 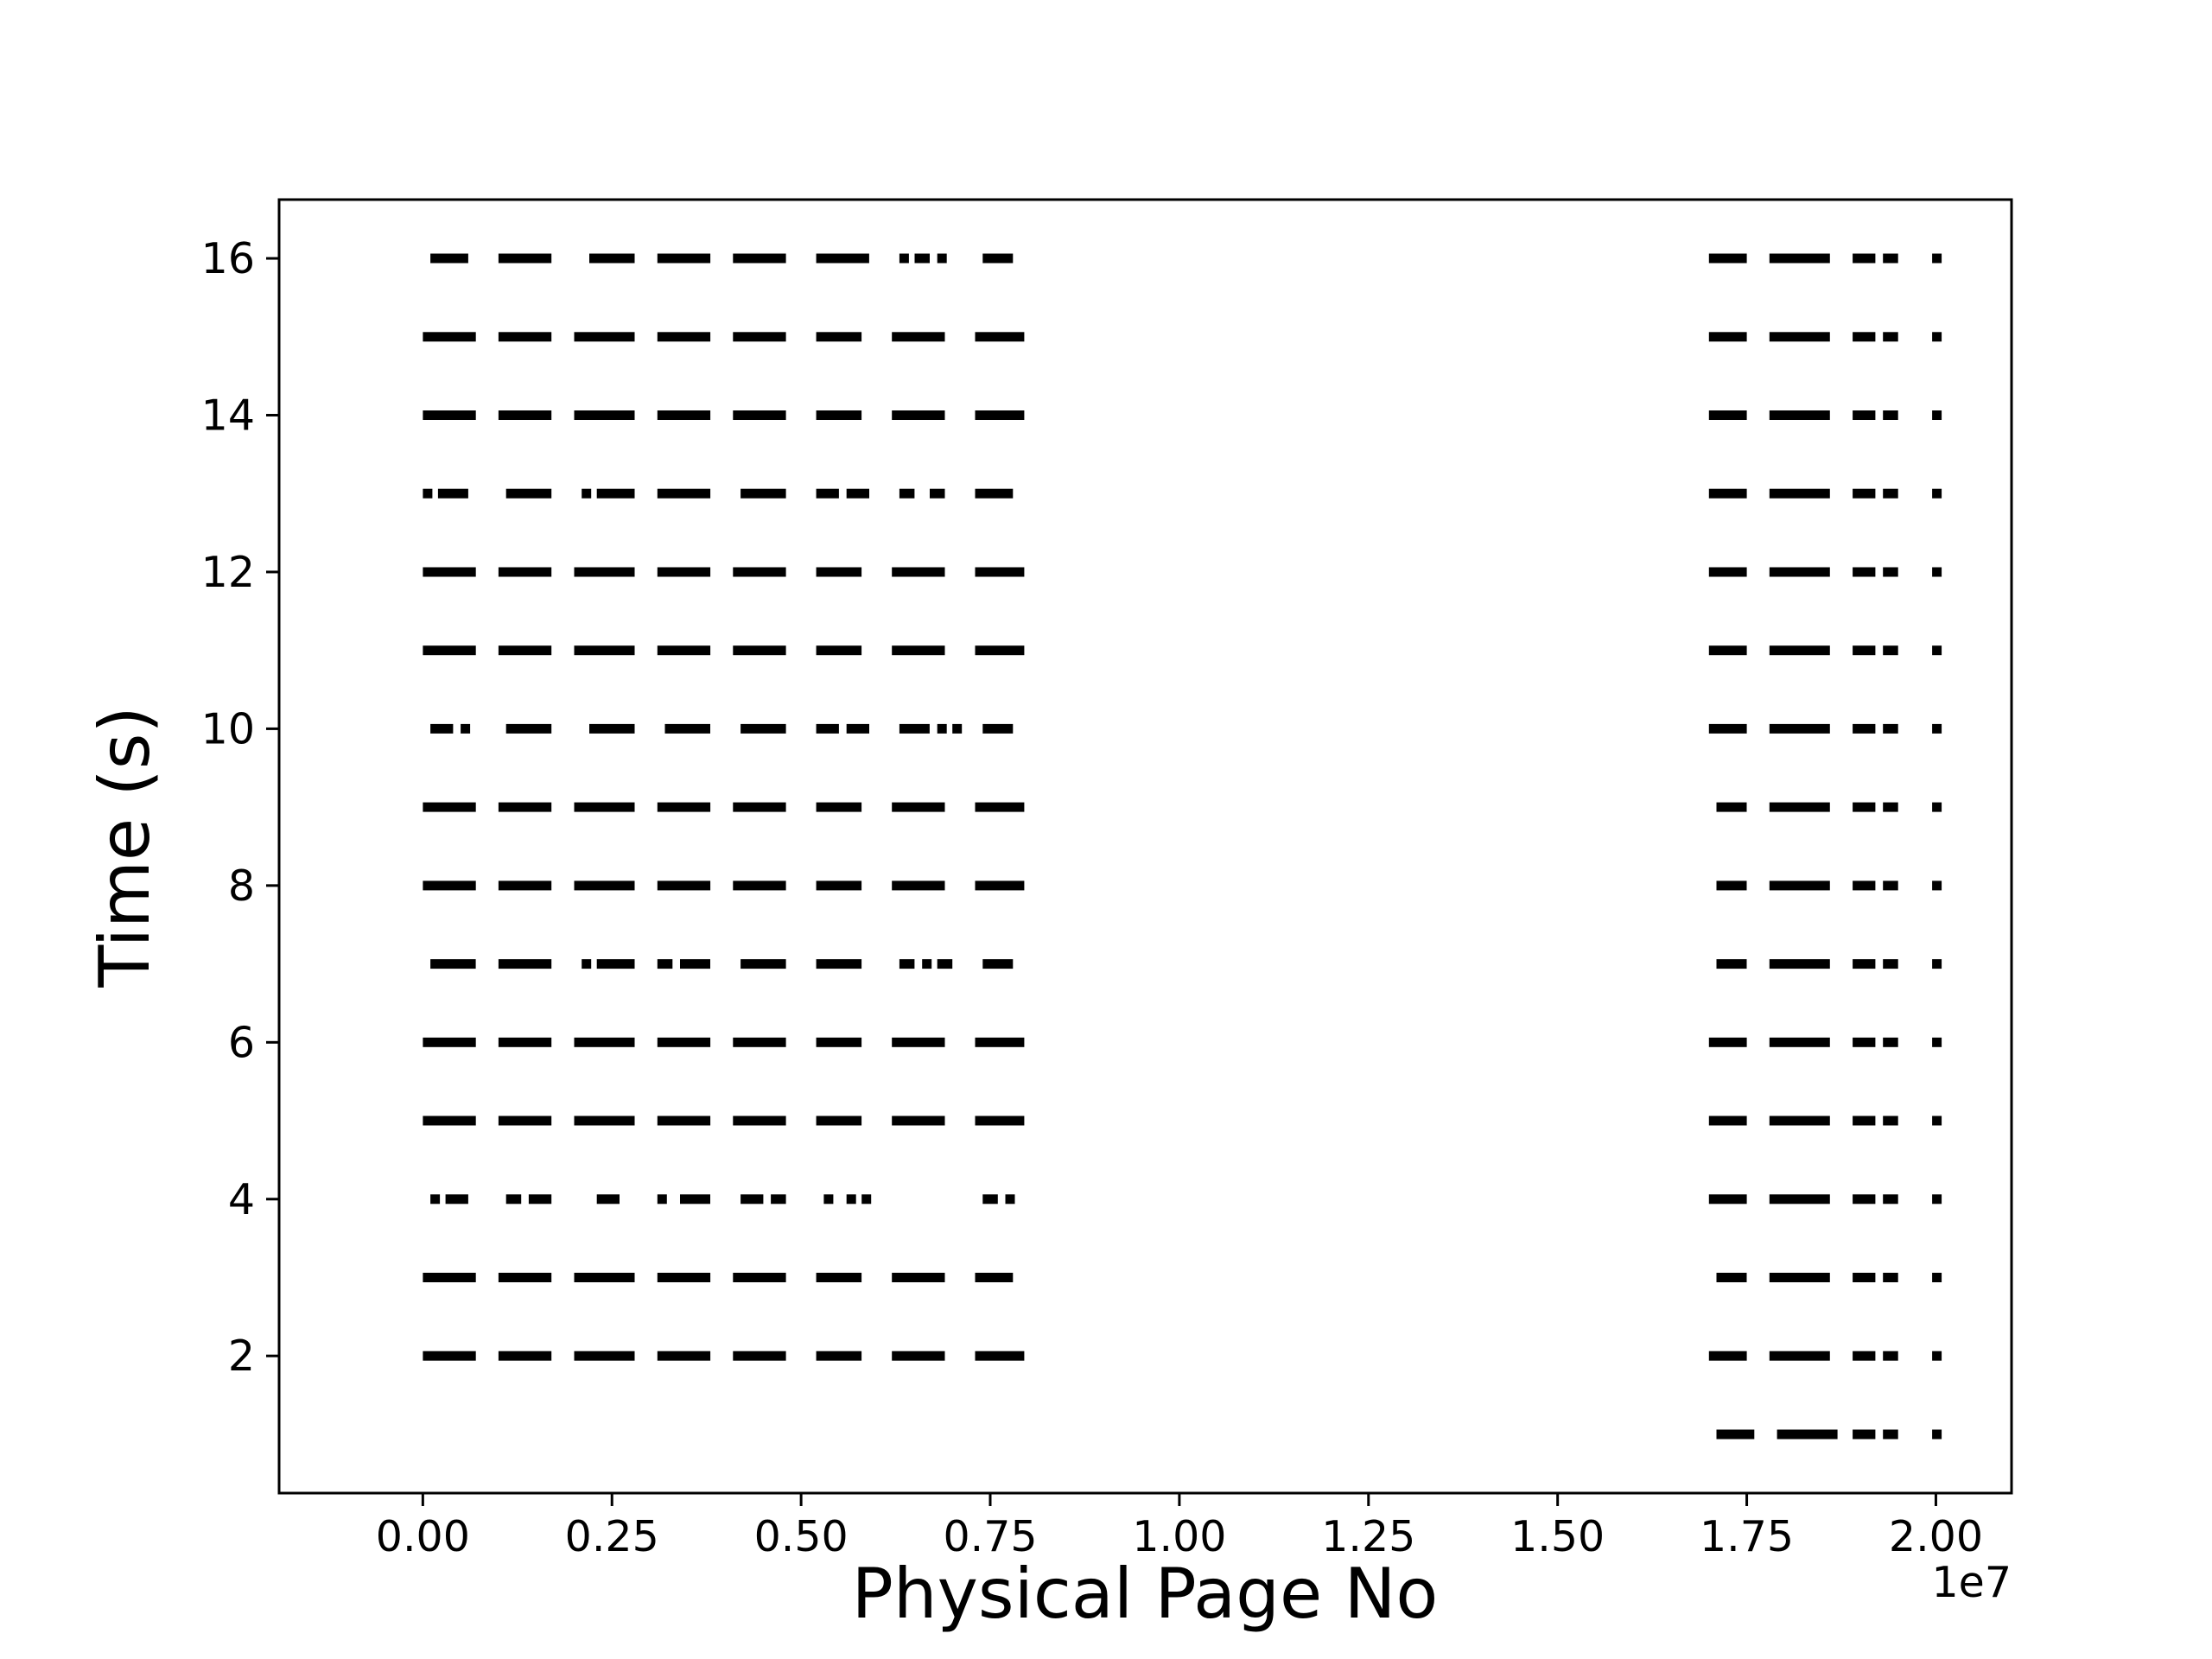 I want to click on y-tick-label: 6, so click(x=241, y=1042).